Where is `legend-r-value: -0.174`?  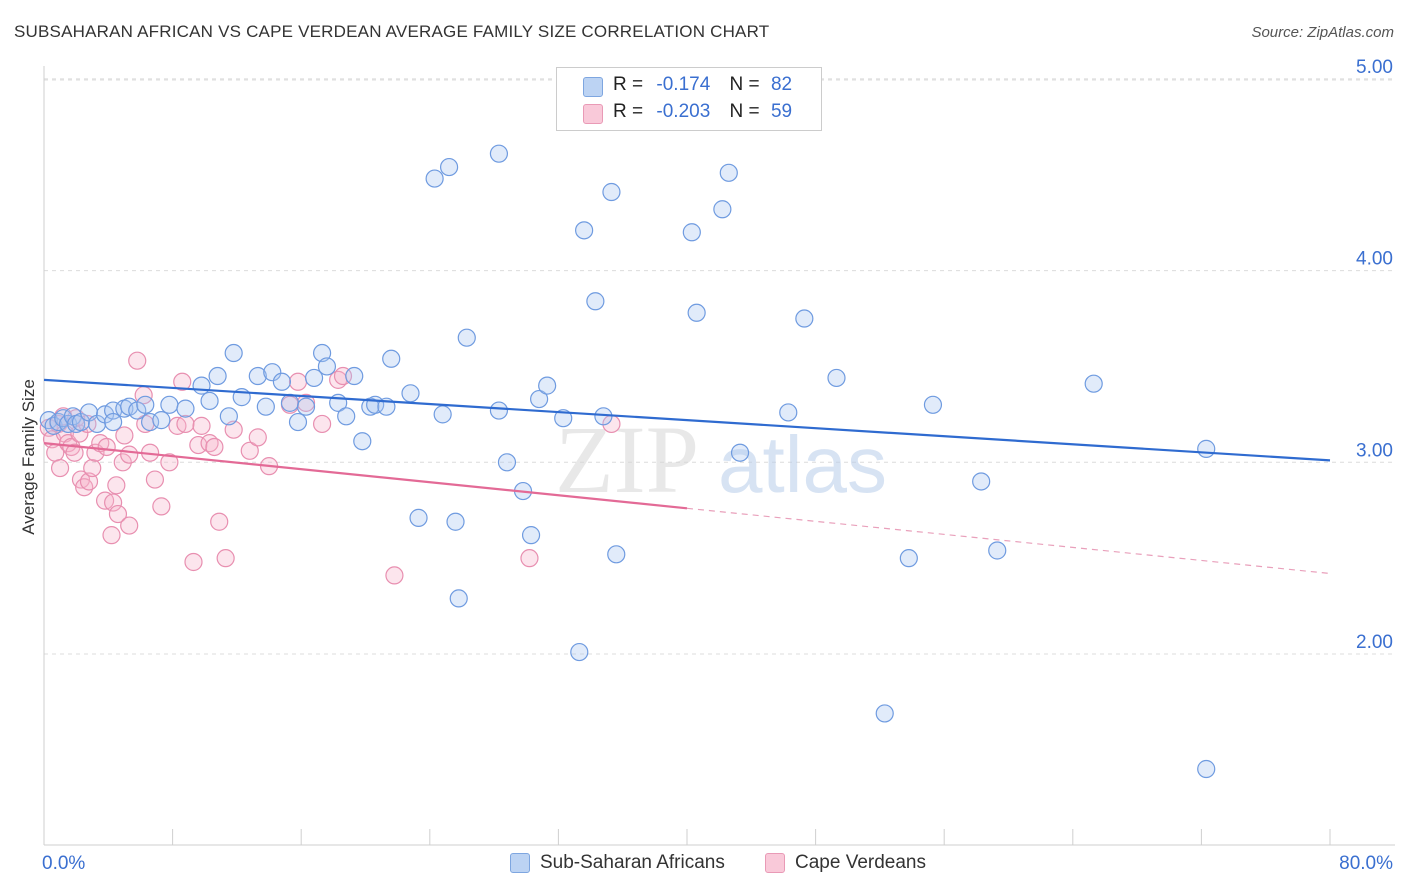 legend-r-value: -0.174 is located at coordinates (683, 84).